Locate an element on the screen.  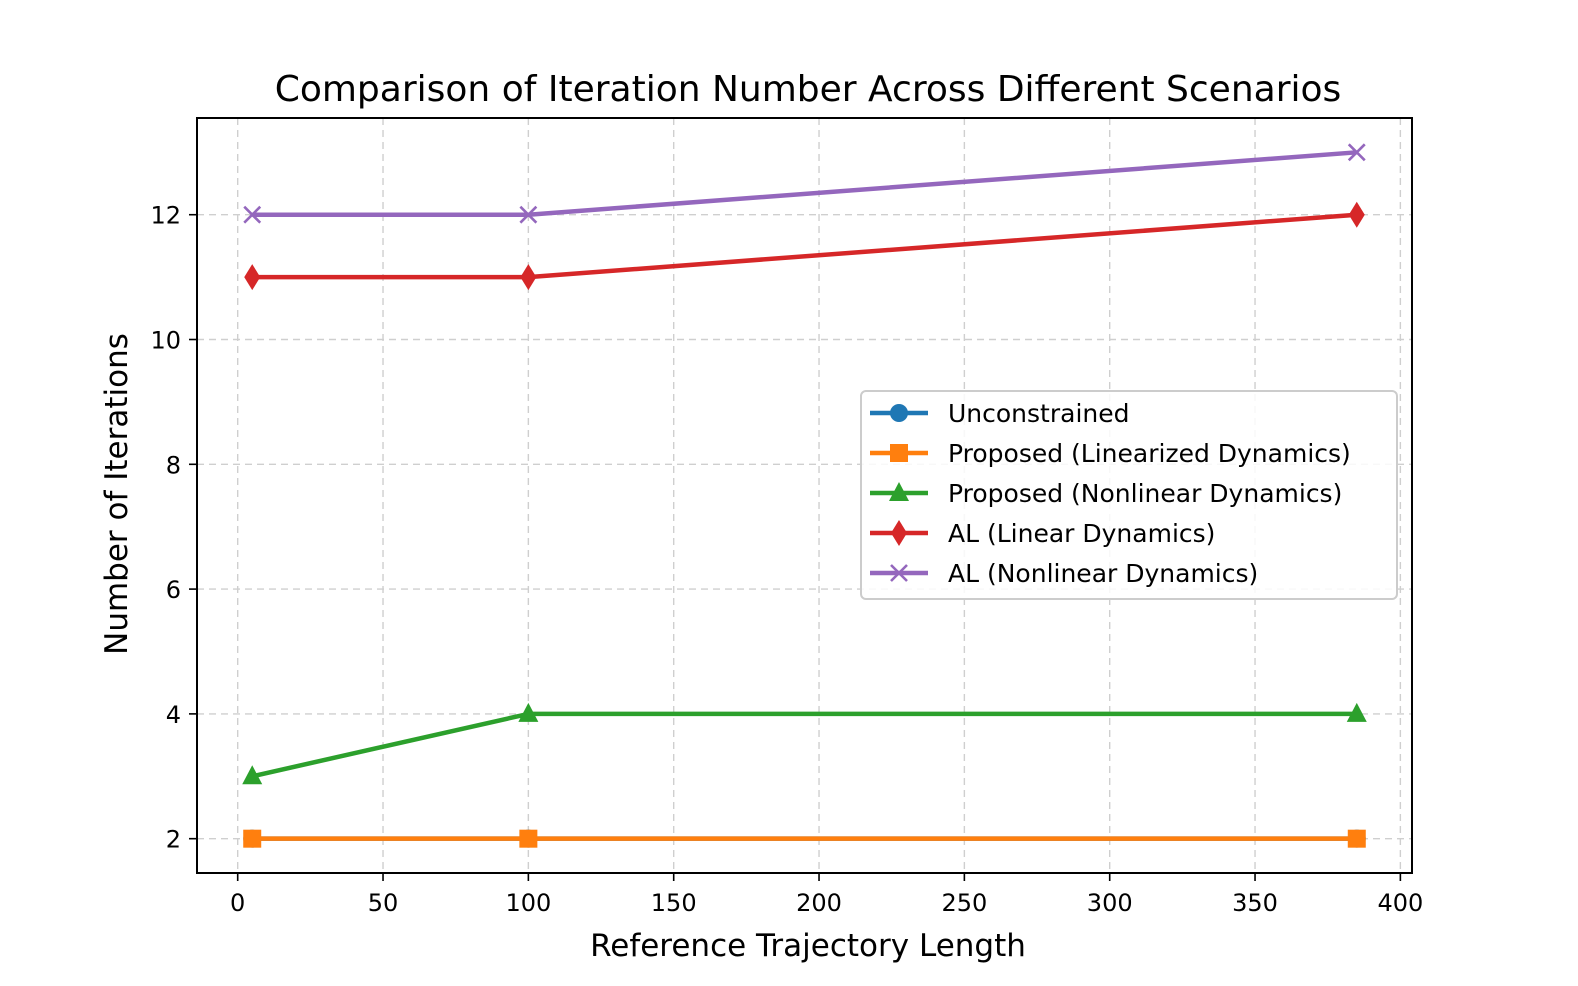
x-tick-label: 100 is located at coordinates (528, 903).